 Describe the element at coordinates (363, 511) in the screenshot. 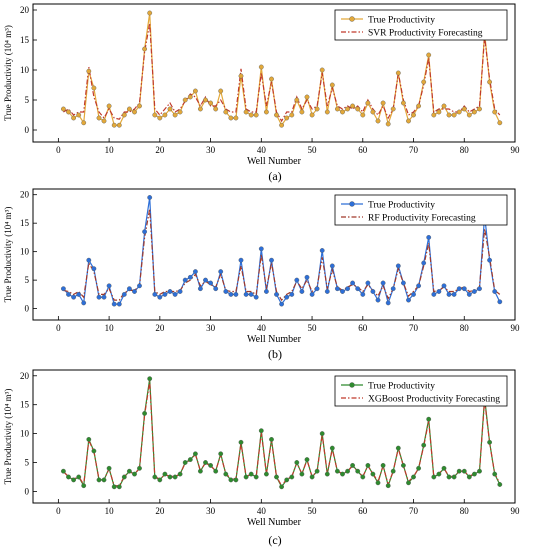

I see `x-tick-label: 60` at that location.